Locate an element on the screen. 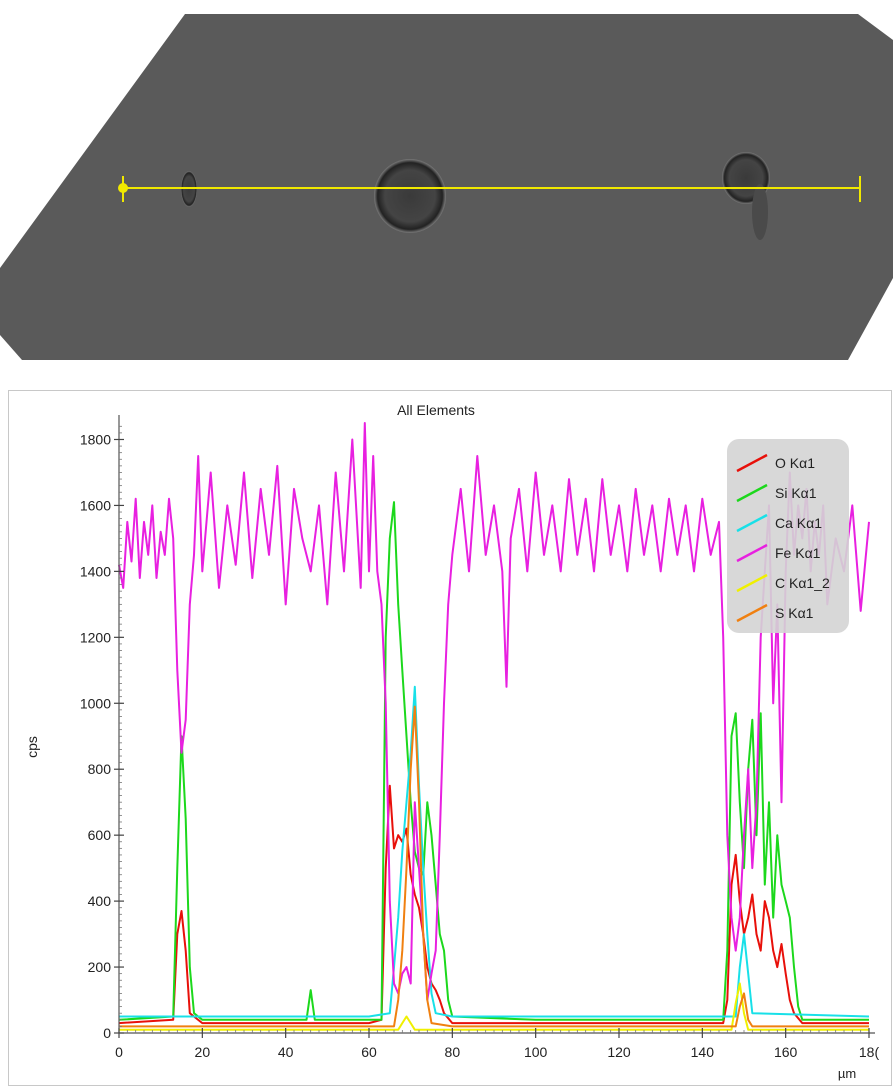 The width and height of the screenshot is (893, 1090). chart-title: All Elements is located at coordinates (436, 410).